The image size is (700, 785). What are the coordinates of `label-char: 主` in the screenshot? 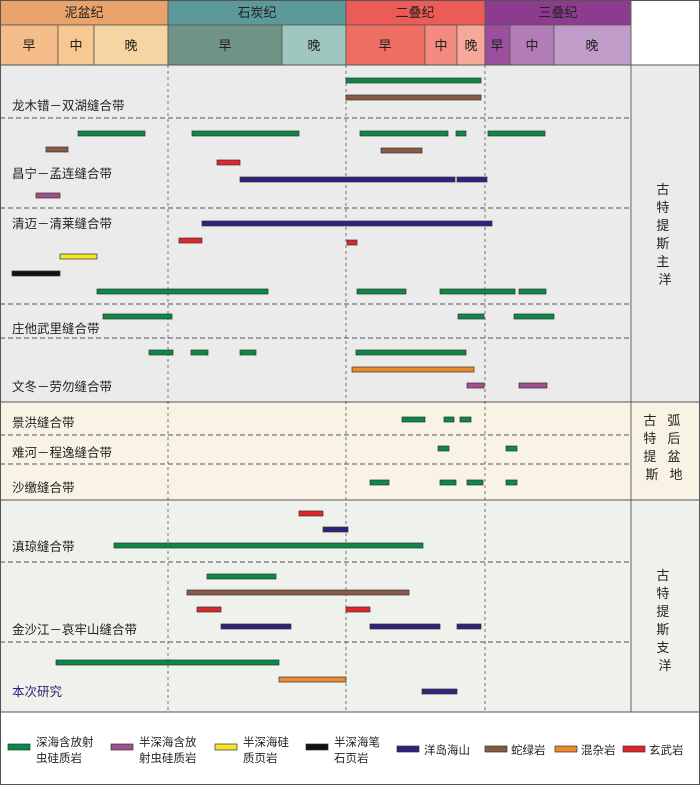 It's located at (662, 262).